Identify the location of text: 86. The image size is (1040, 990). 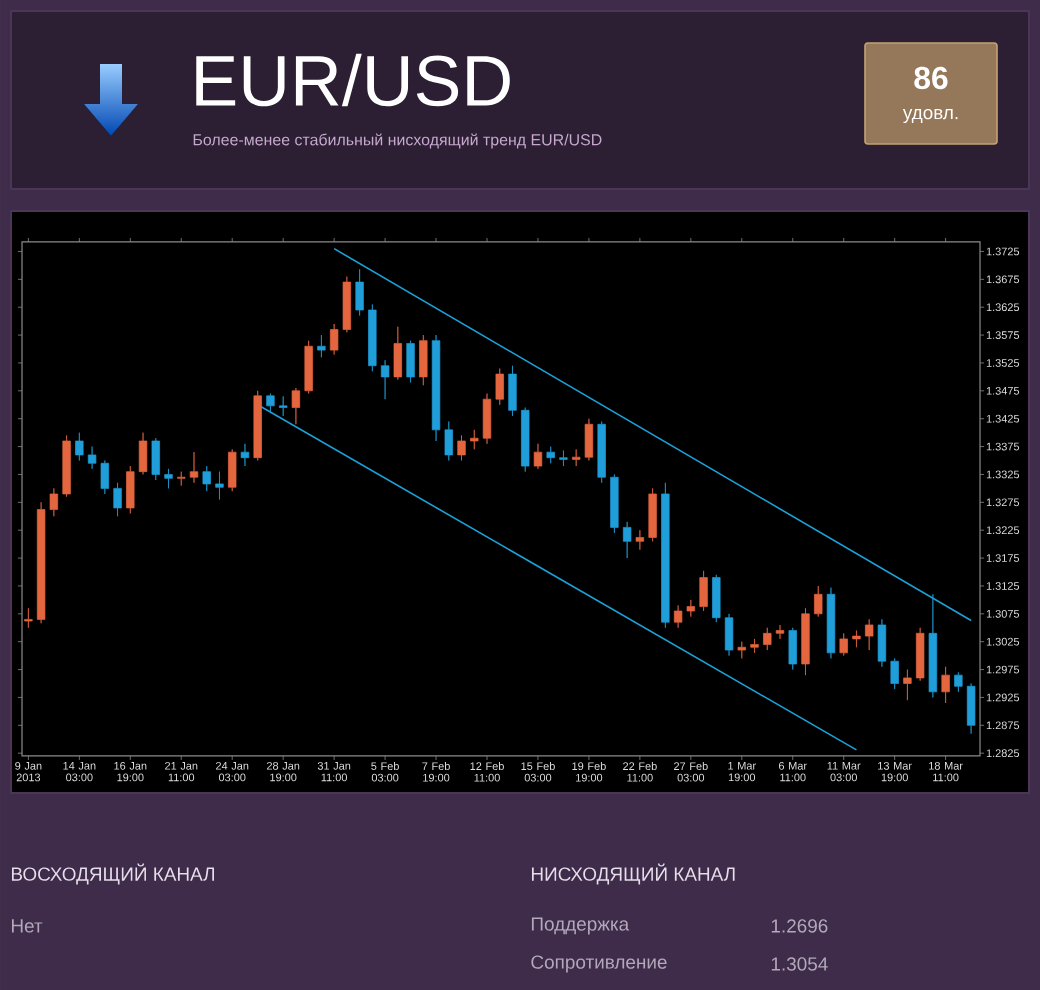
(931, 78).